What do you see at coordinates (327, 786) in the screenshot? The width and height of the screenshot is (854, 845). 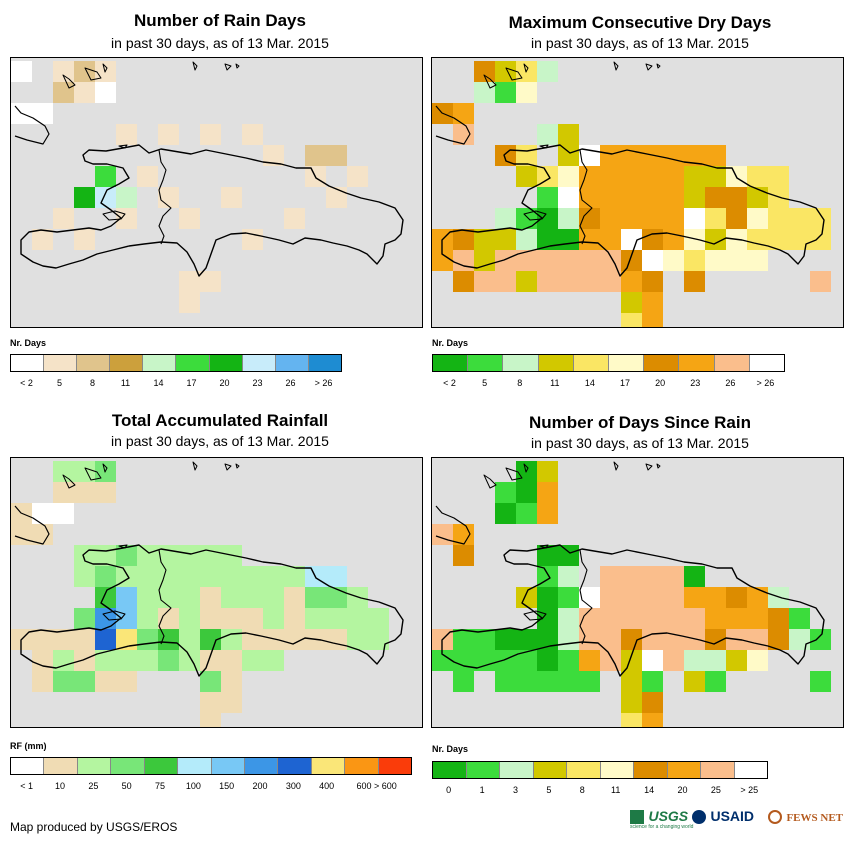 I see `legend-label: 400` at bounding box center [327, 786].